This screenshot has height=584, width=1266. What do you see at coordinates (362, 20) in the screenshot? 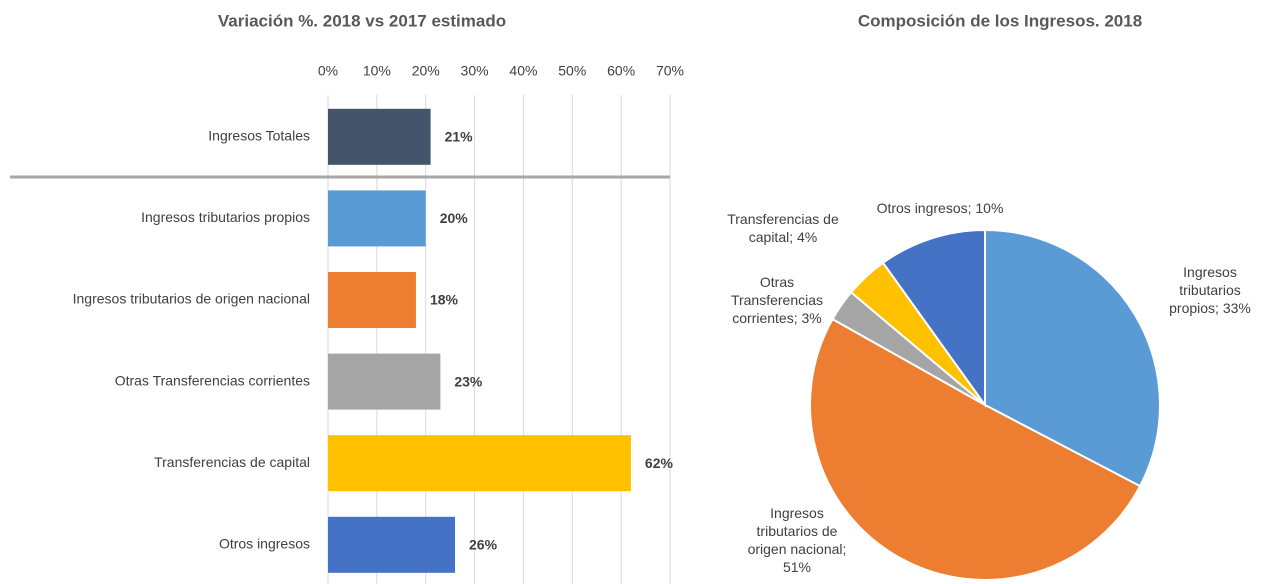
I see `bar-title: Variación %. 2018 vs 2017 estimado` at bounding box center [362, 20].